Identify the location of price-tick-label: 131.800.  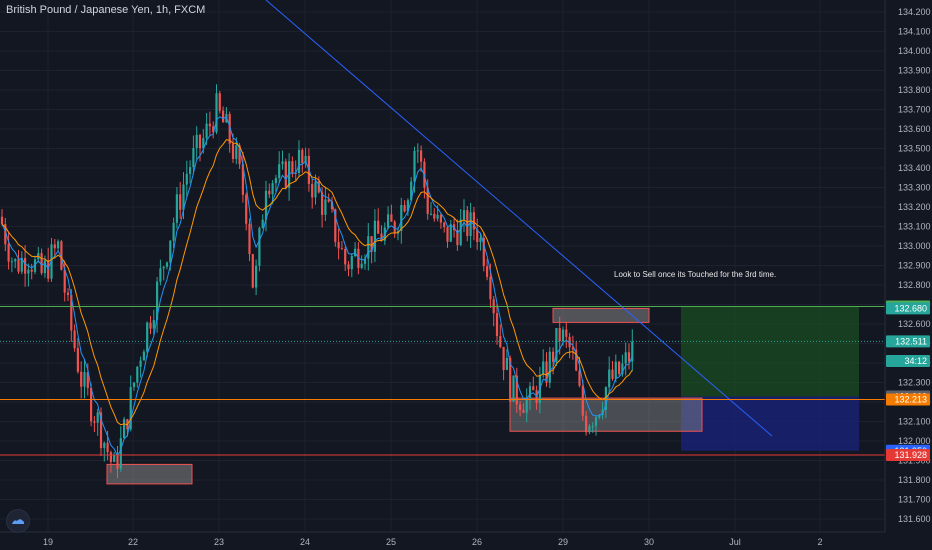
(914, 480).